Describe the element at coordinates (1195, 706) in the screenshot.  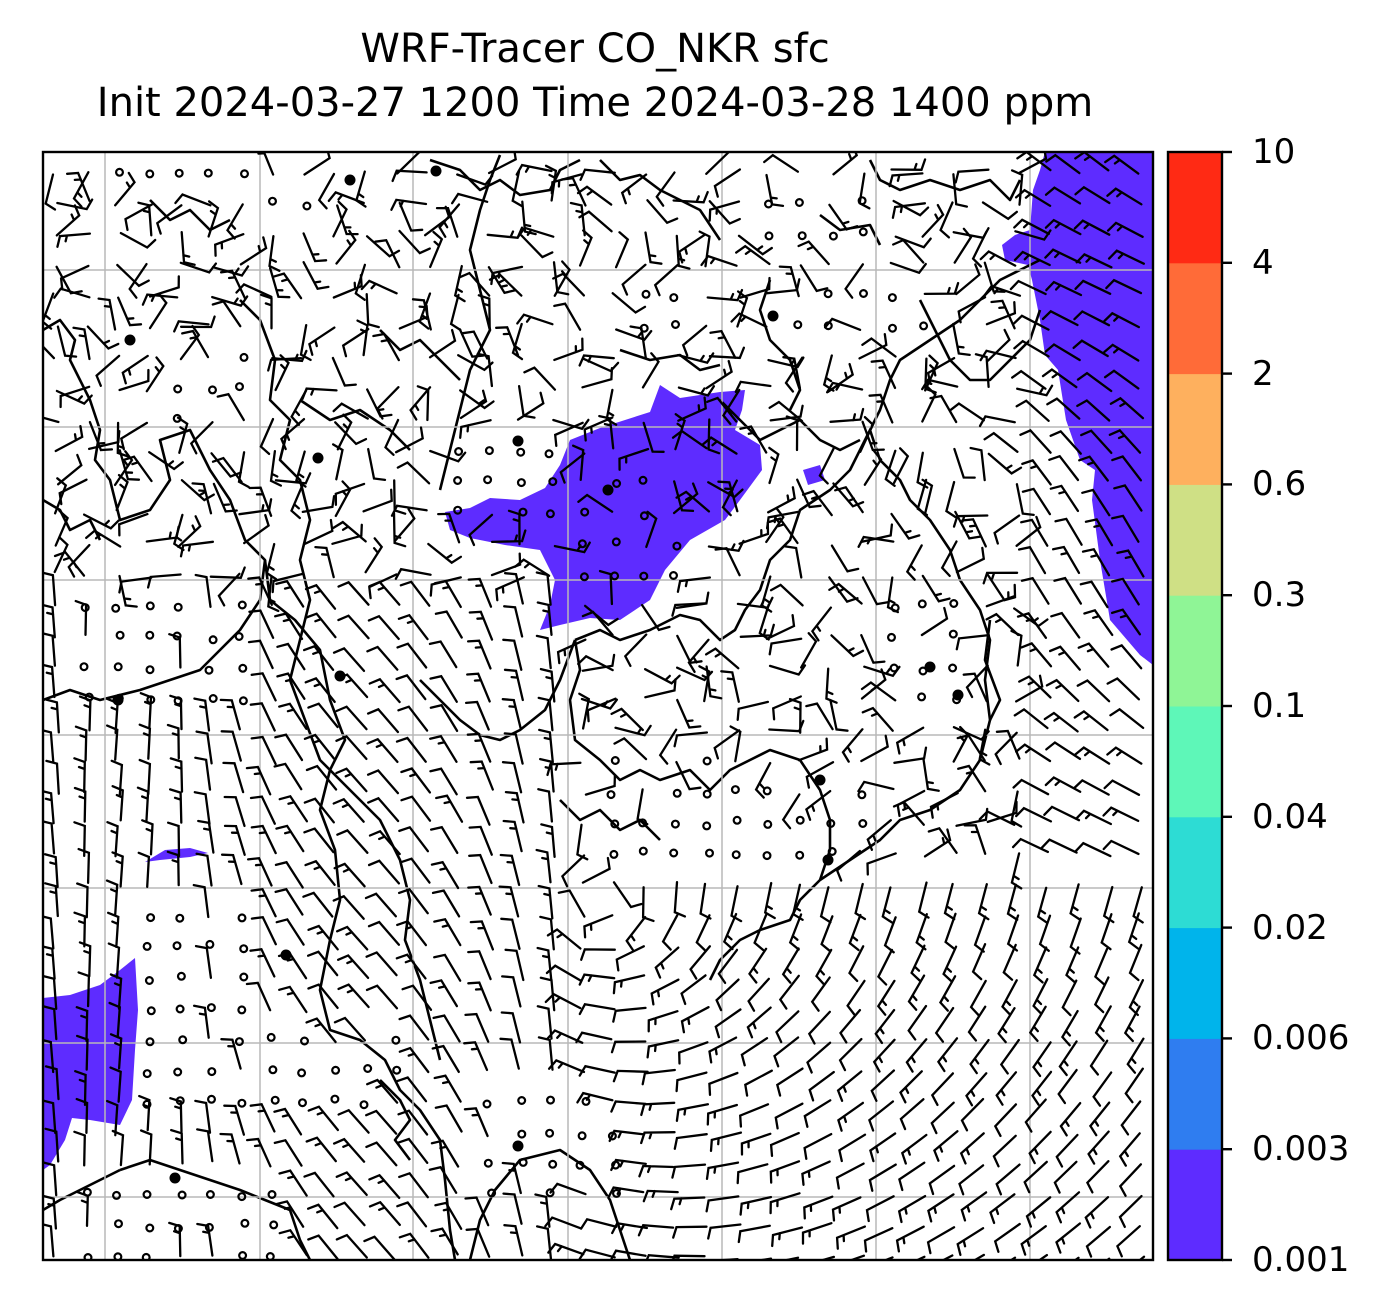
I see `colorbar` at that location.